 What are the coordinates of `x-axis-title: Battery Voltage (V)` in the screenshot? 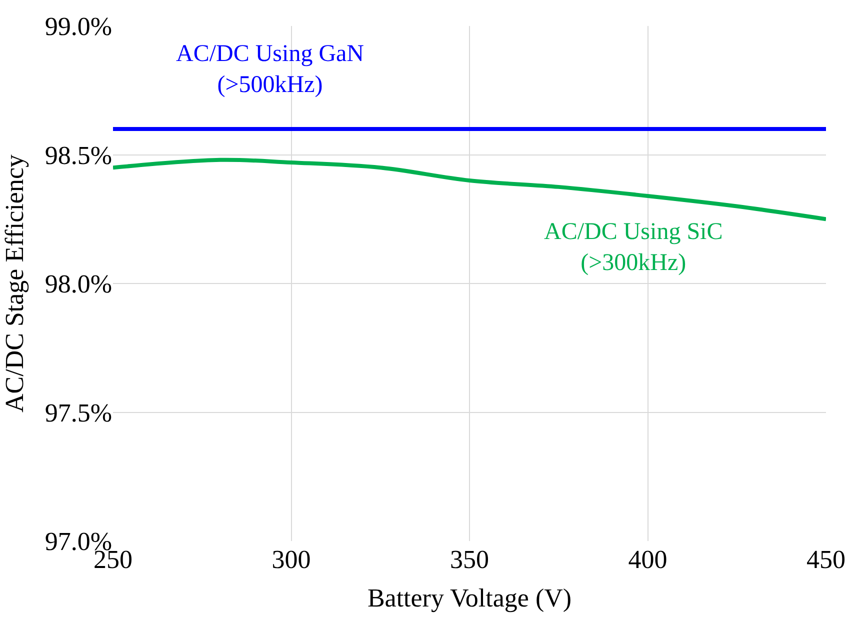 It's located at (469, 598).